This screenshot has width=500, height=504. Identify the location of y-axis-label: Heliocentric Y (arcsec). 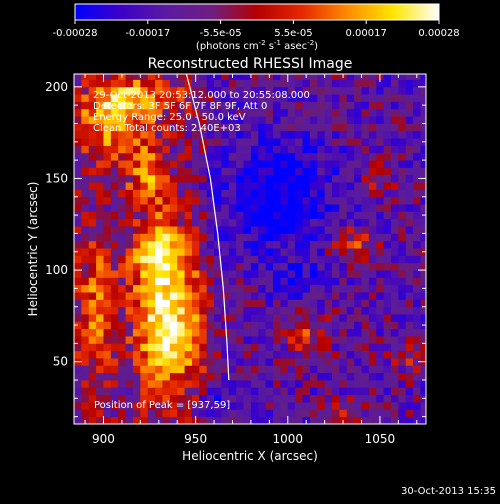
(33, 249).